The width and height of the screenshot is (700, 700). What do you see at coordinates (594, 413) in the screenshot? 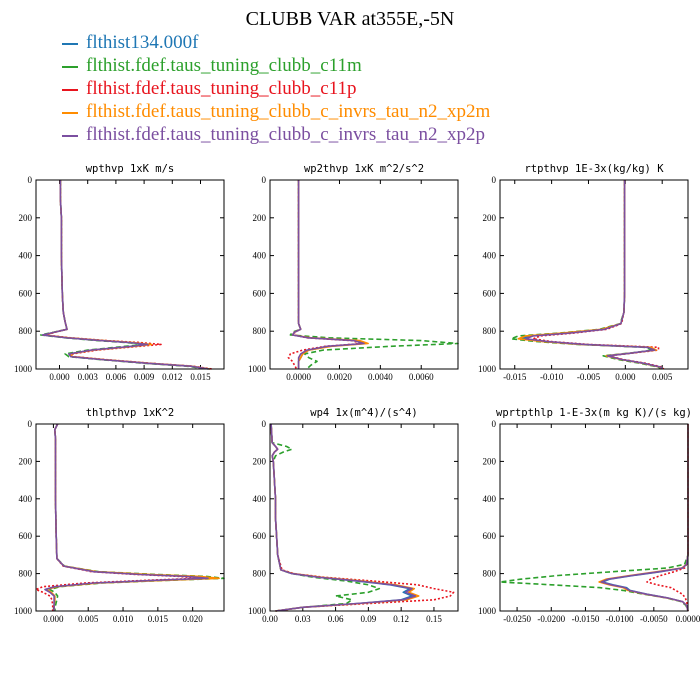
I see `panel-title: wprtpthlp 1-E-3x(m kg K)/(s kg)` at bounding box center [594, 413].